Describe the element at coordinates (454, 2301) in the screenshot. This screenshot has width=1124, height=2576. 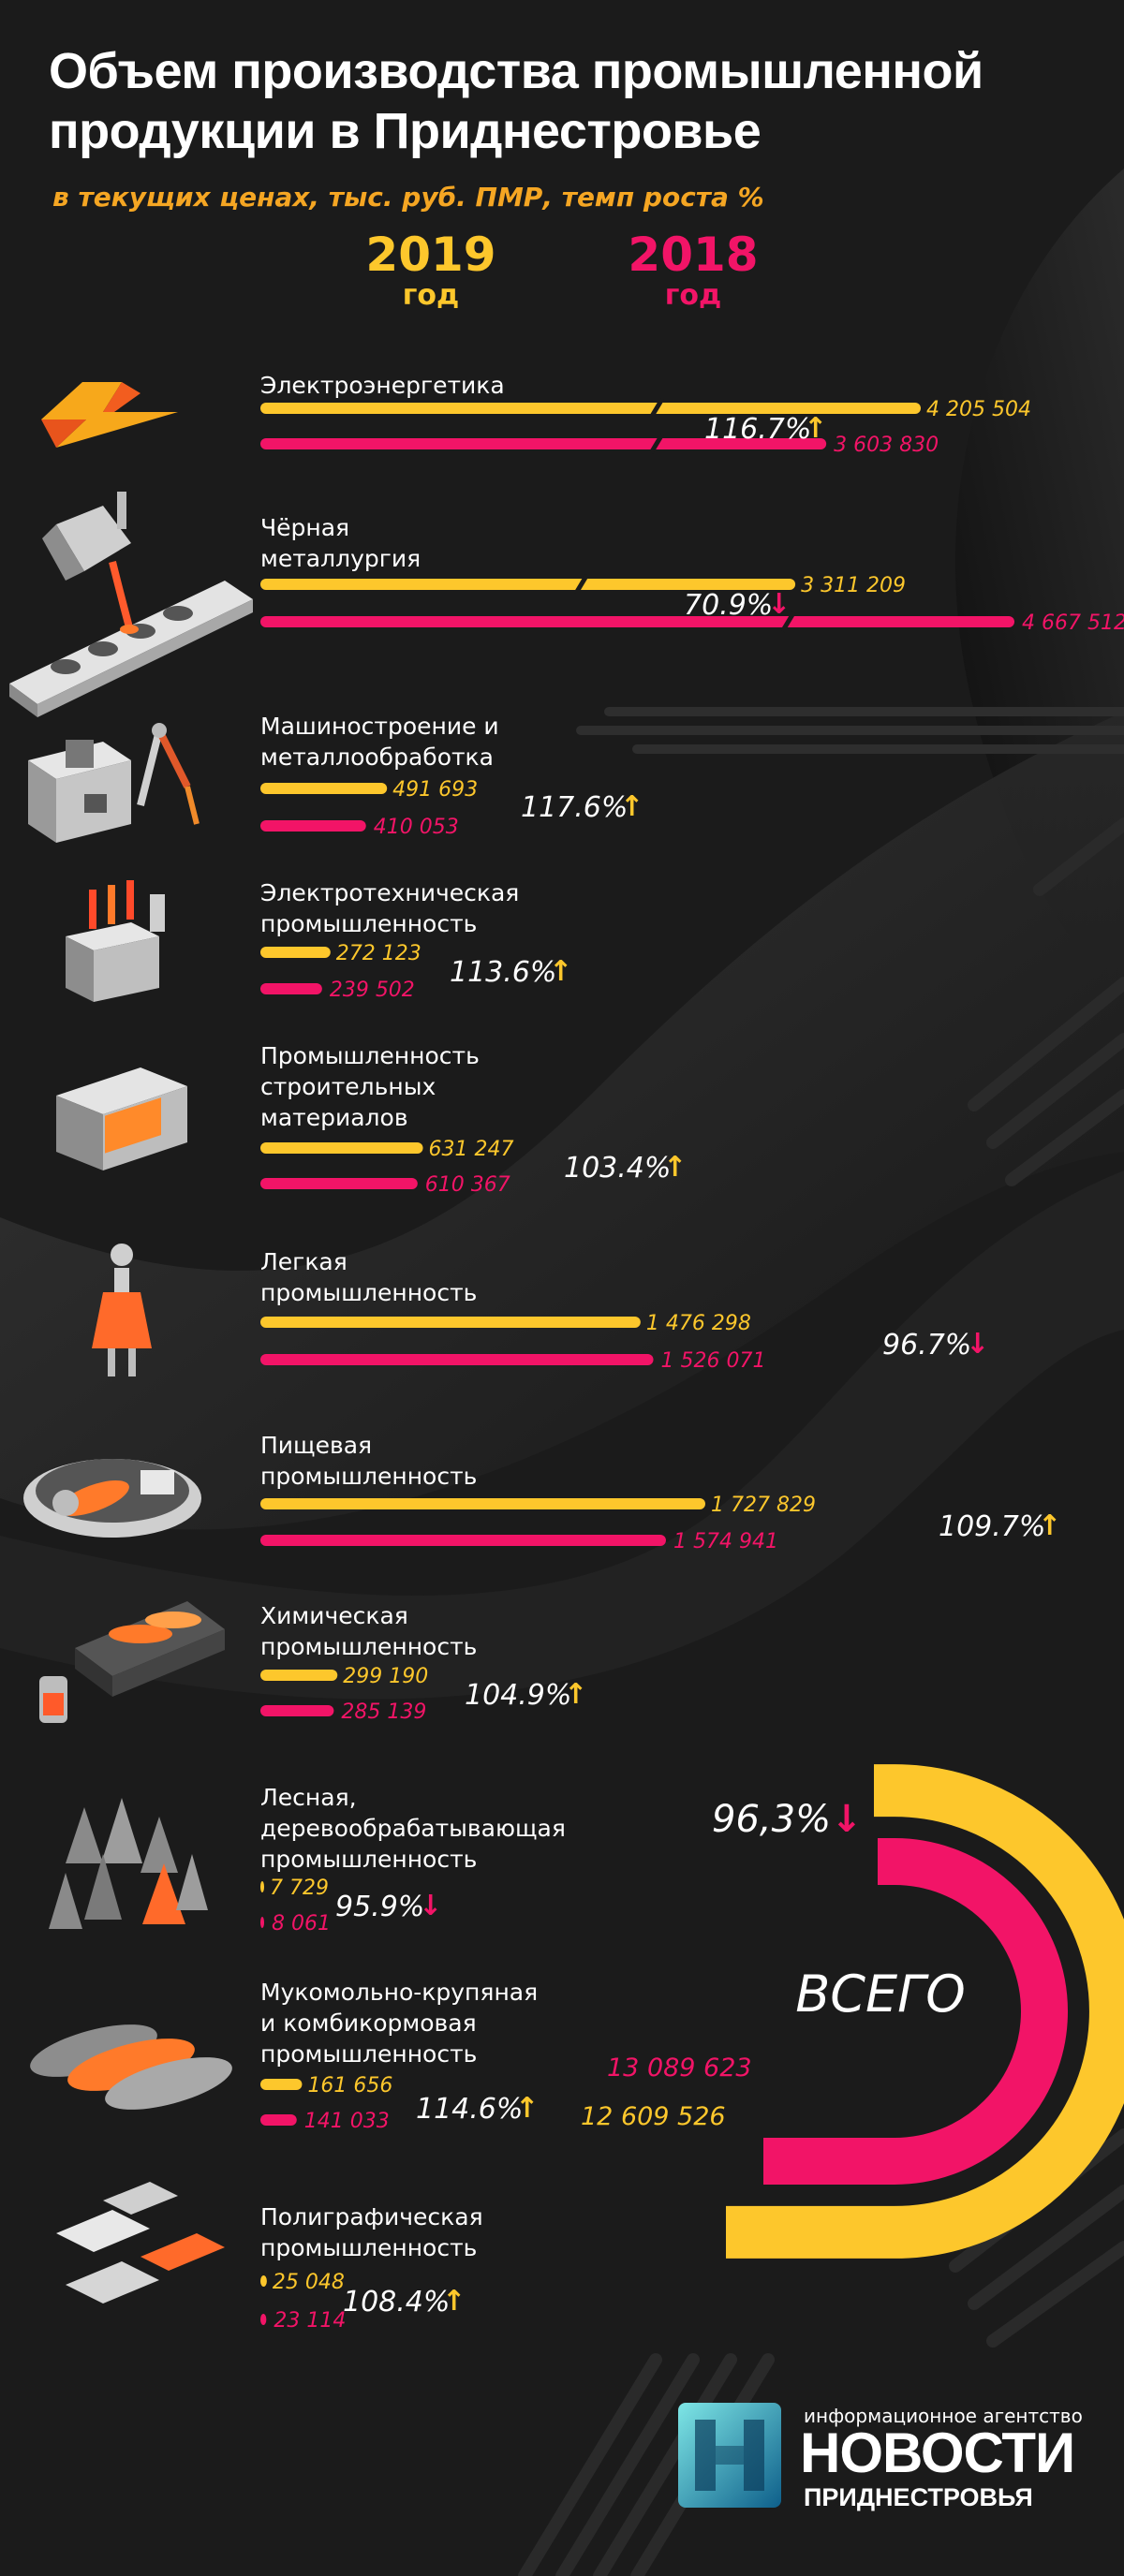
I see `cat-11-up-arrow-icon: ↑` at that location.